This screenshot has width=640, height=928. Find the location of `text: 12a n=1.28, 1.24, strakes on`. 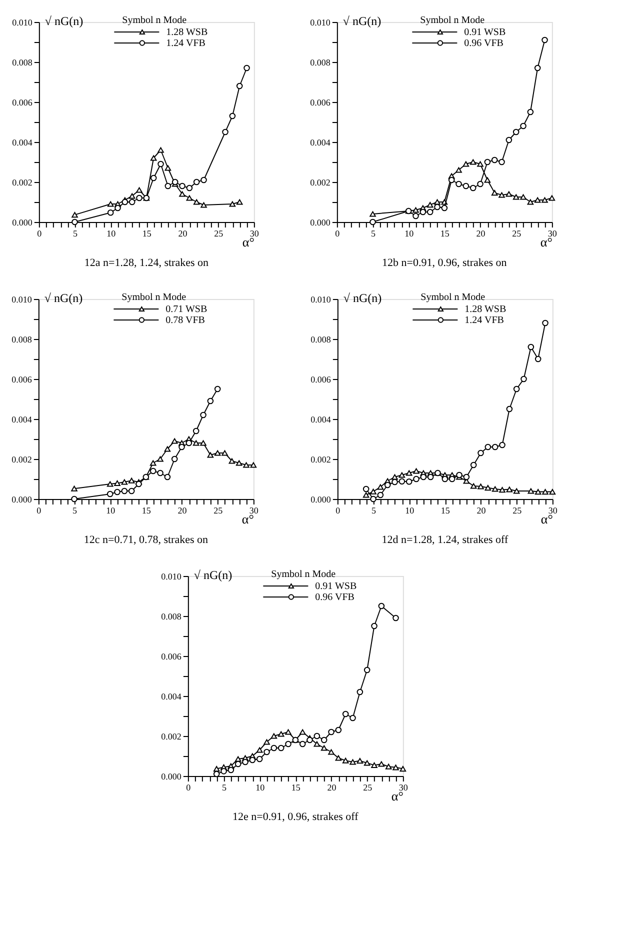

text: 12a n=1.28, 1.24, strakes on is located at coordinates (146, 263).